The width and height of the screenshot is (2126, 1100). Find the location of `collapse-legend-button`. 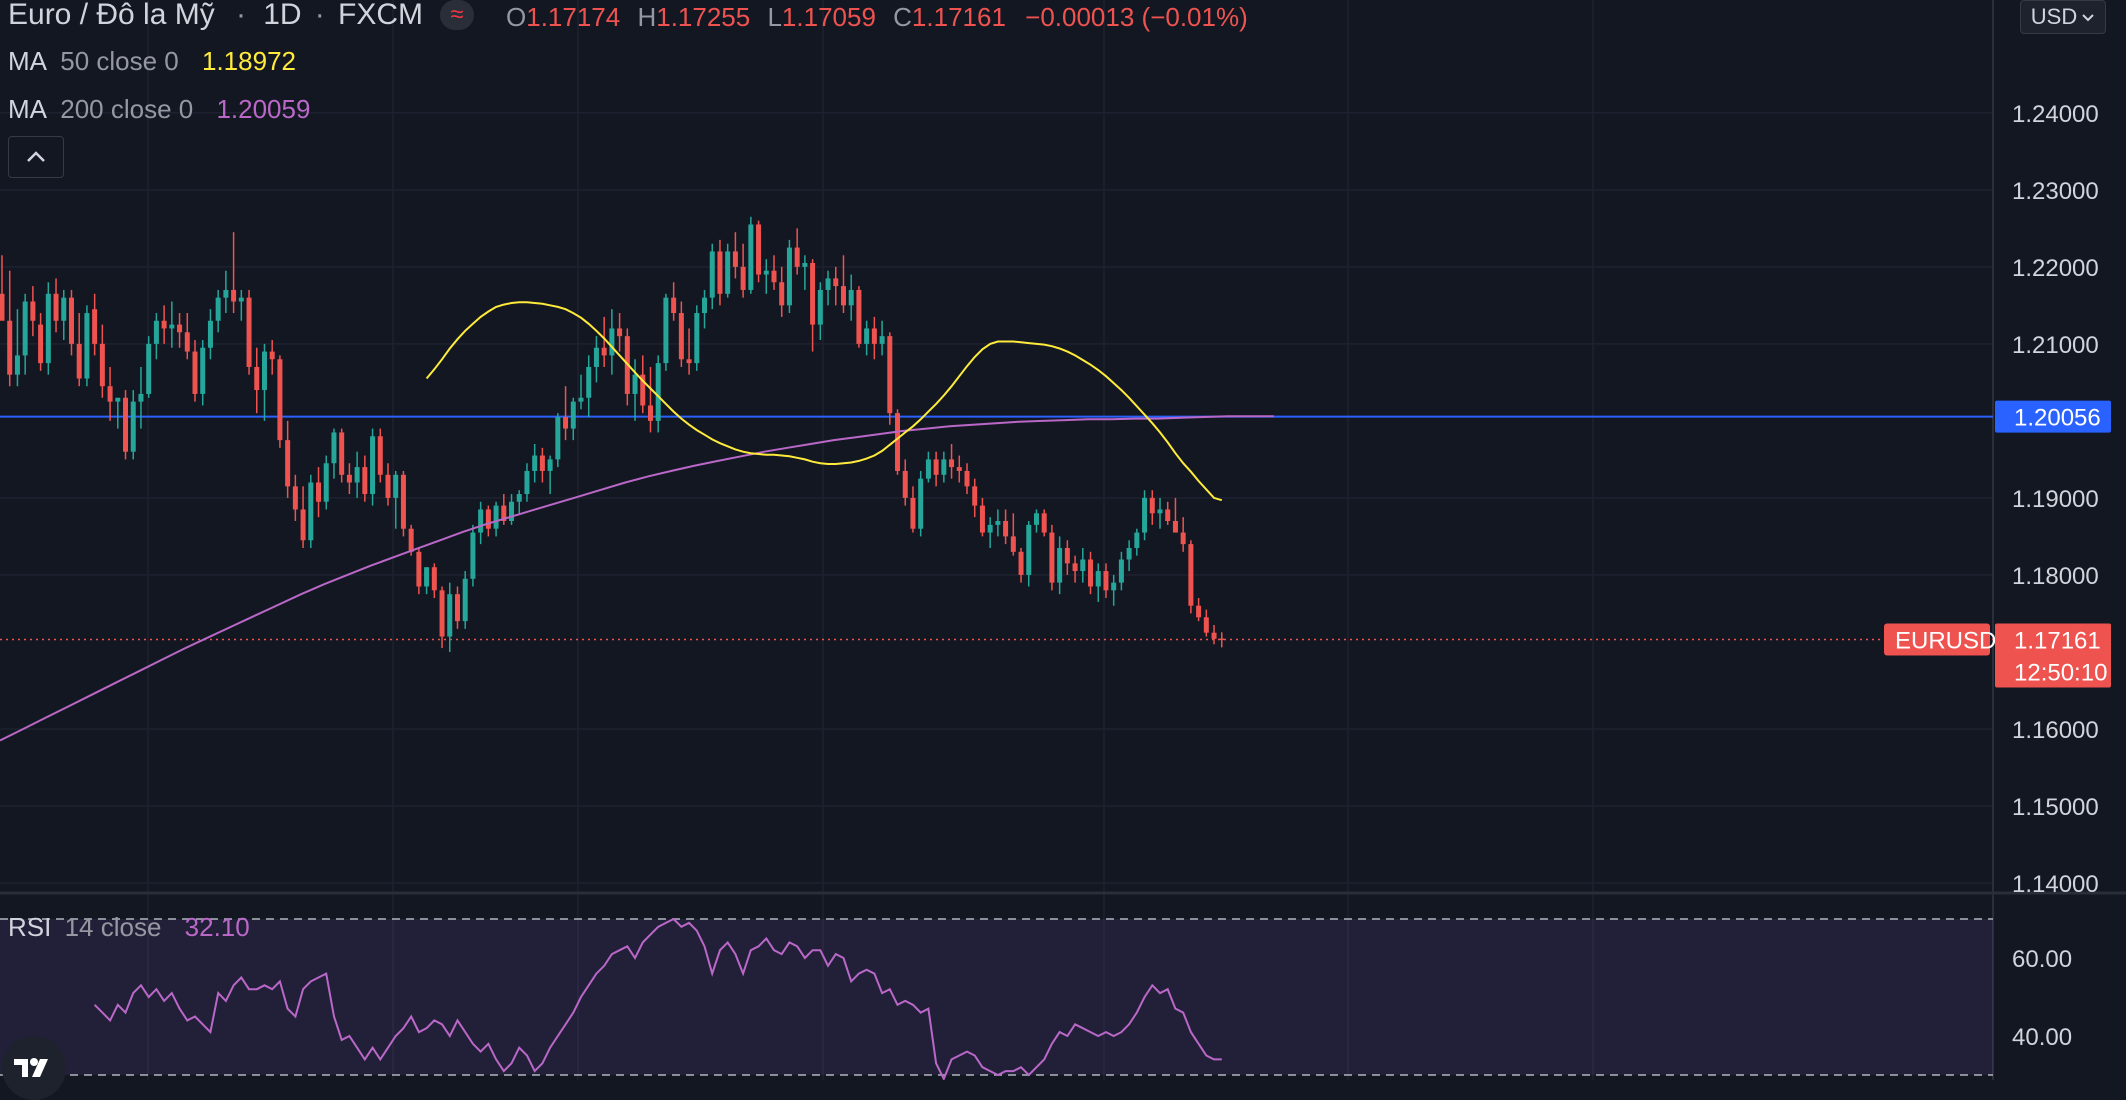

collapse-legend-button is located at coordinates (36, 157).